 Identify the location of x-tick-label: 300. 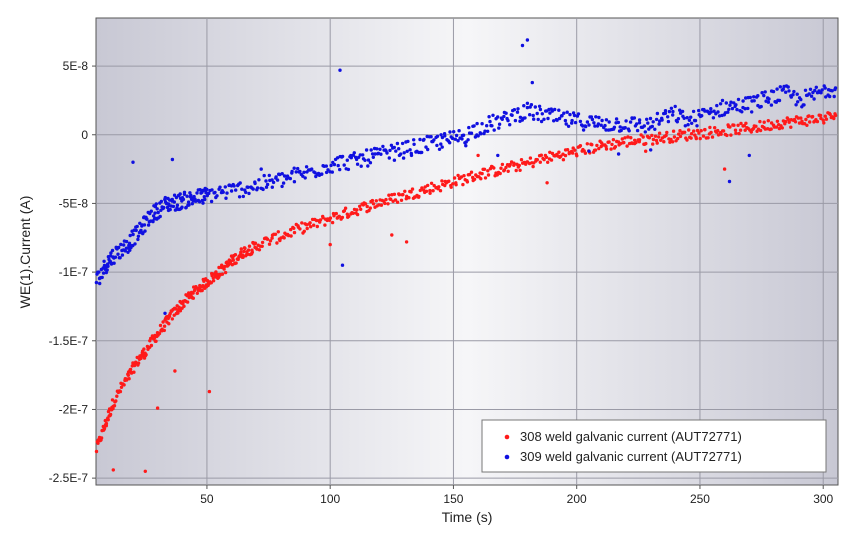
(823, 499).